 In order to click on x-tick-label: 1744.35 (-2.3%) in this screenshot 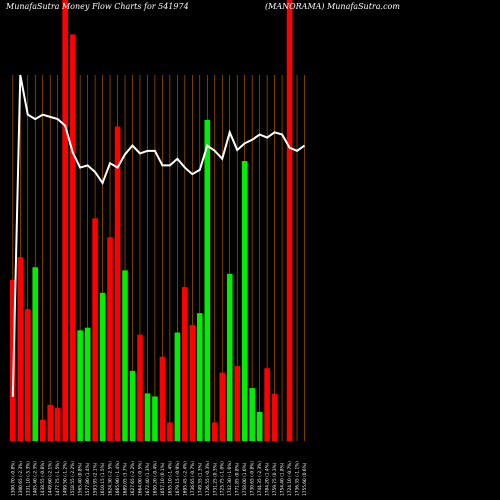, I will do `click(260, 478)`.